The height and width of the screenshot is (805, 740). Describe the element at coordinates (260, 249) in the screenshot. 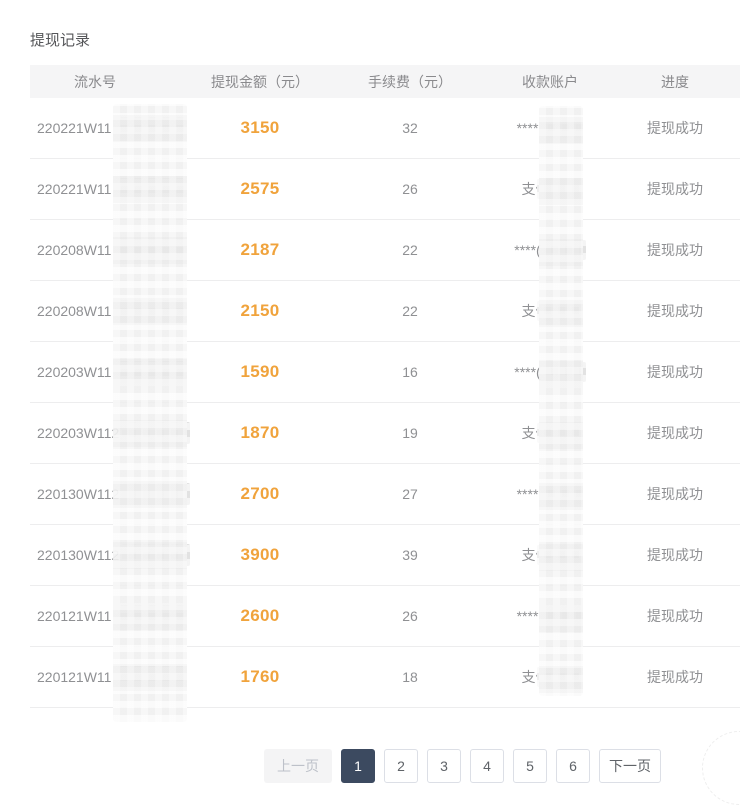

I see `amount-value: 2187` at that location.